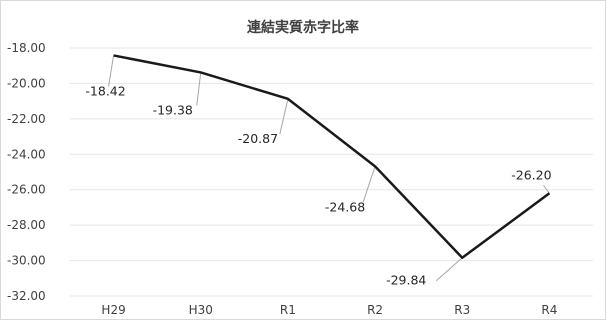 The height and width of the screenshot is (320, 606). Describe the element at coordinates (288, 310) in the screenshot. I see `x-tick-label: R1` at that location.